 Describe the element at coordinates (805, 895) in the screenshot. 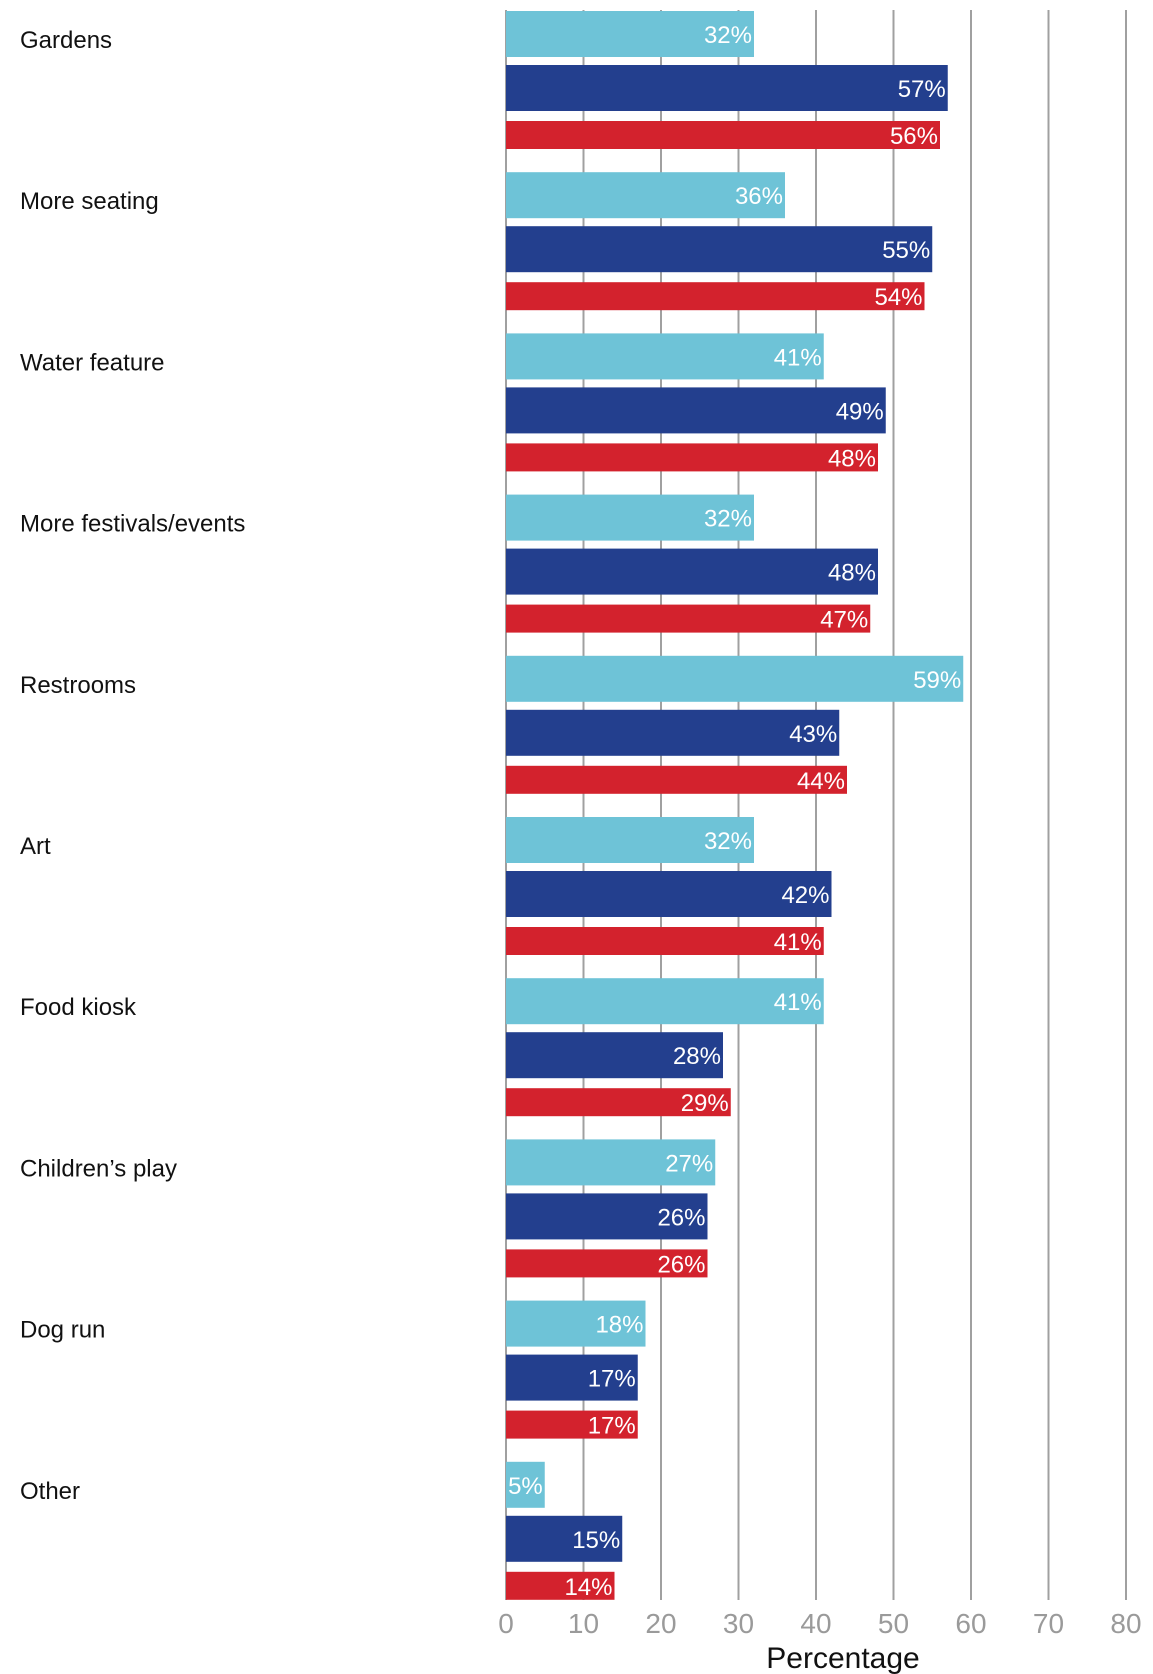

I see `bar-value-label: 42%` at that location.